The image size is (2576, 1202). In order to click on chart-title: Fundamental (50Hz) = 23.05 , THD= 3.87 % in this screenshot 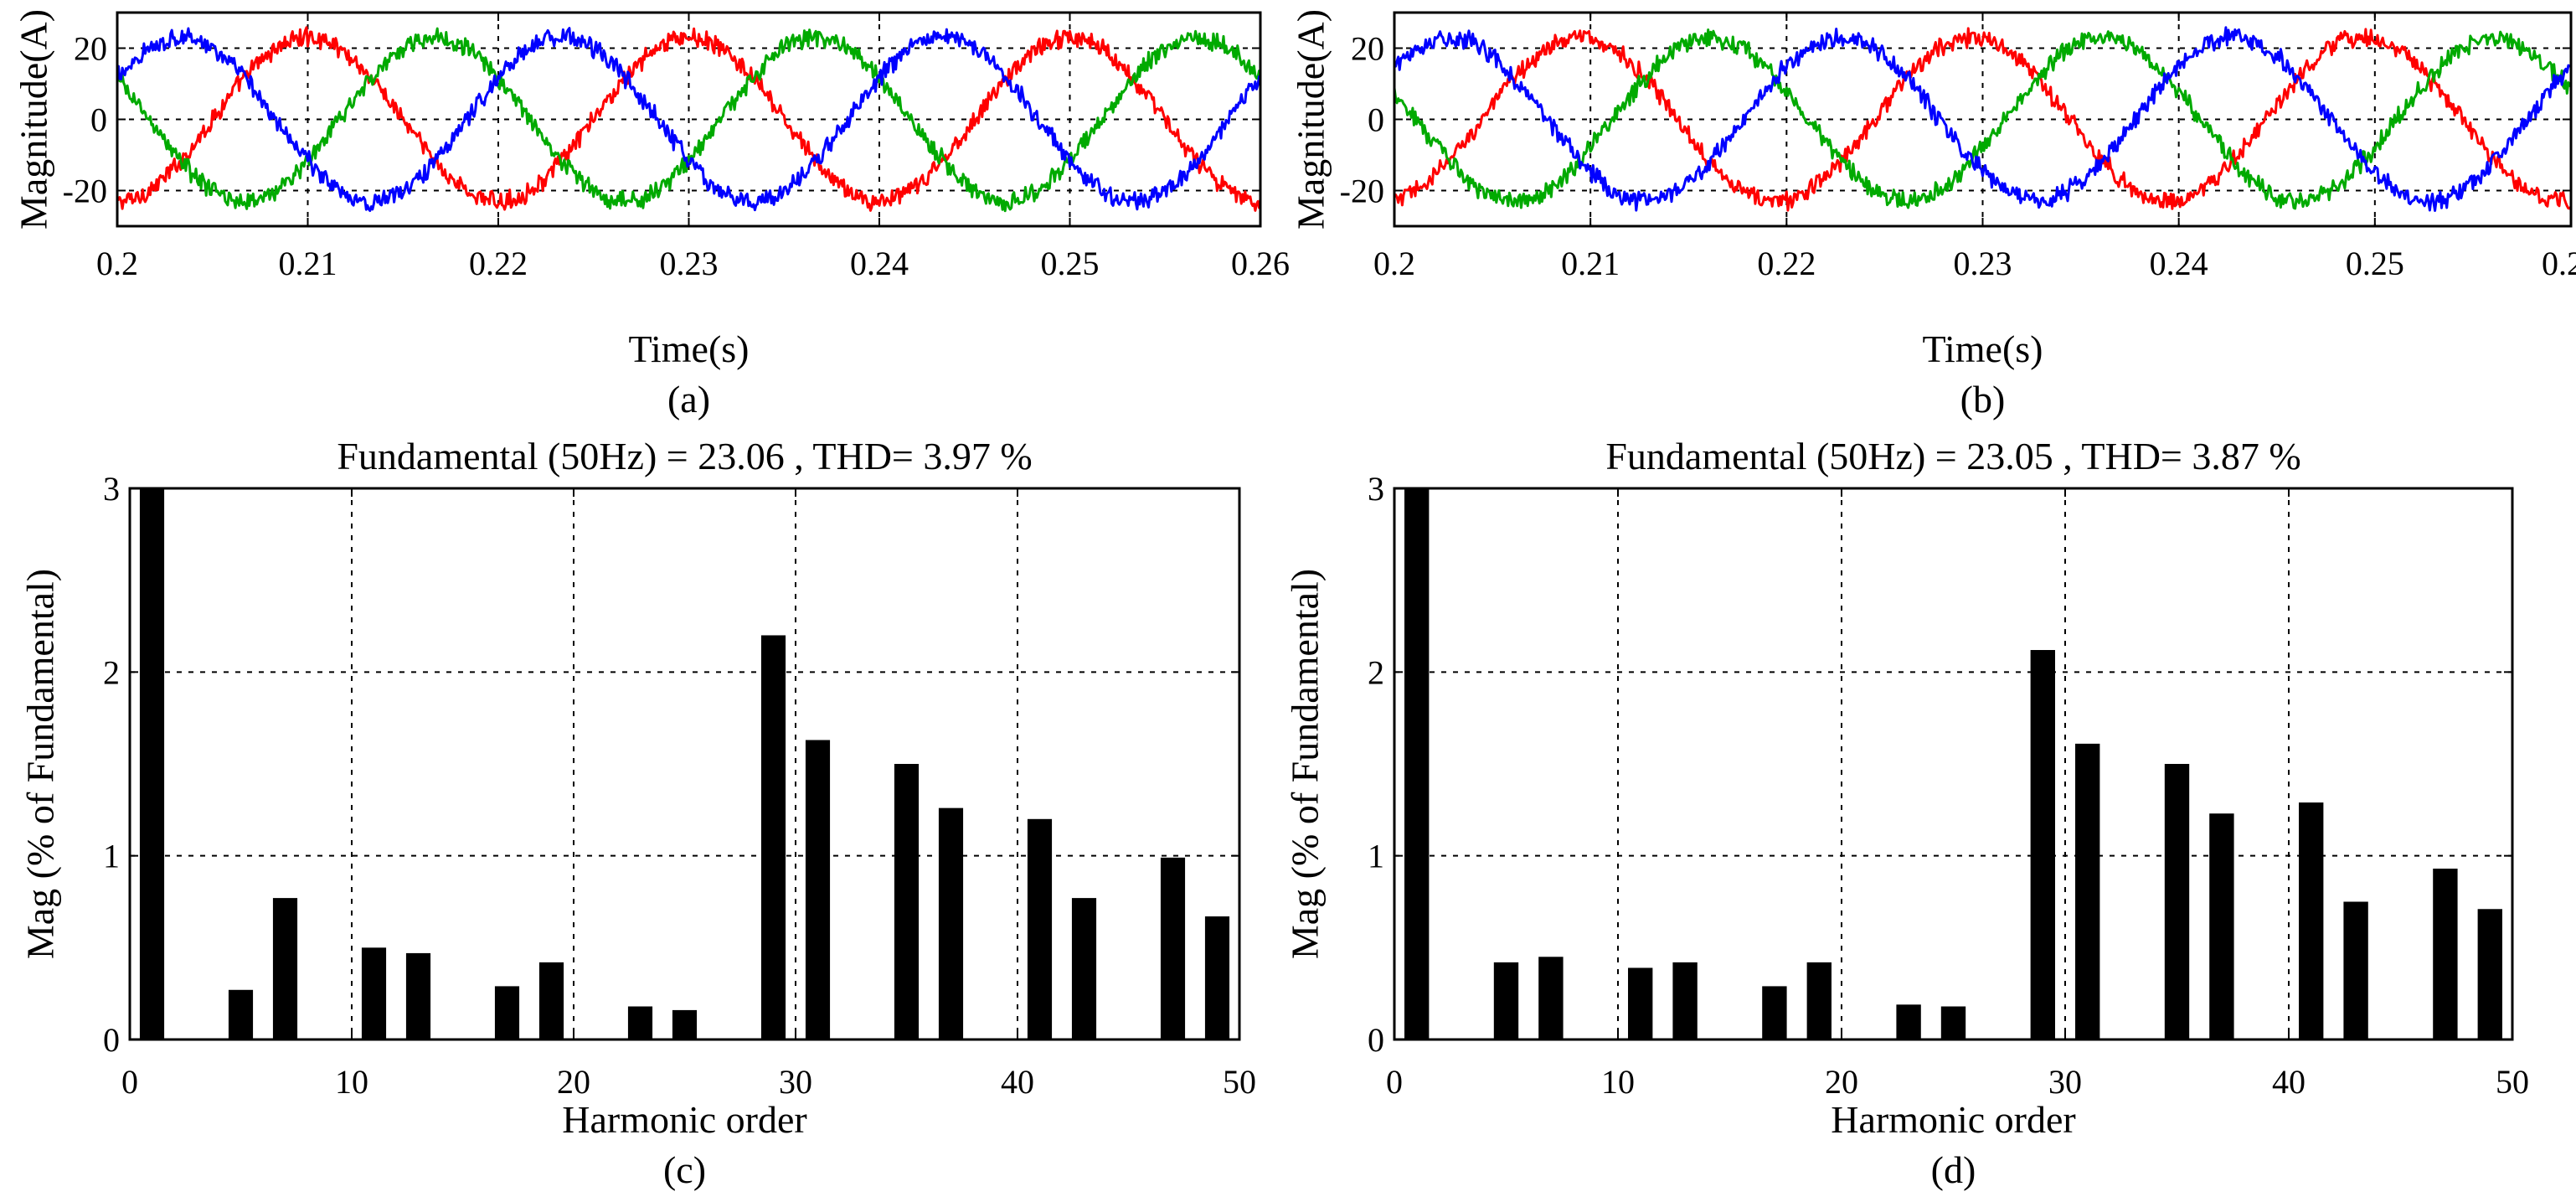, I will do `click(1952, 456)`.